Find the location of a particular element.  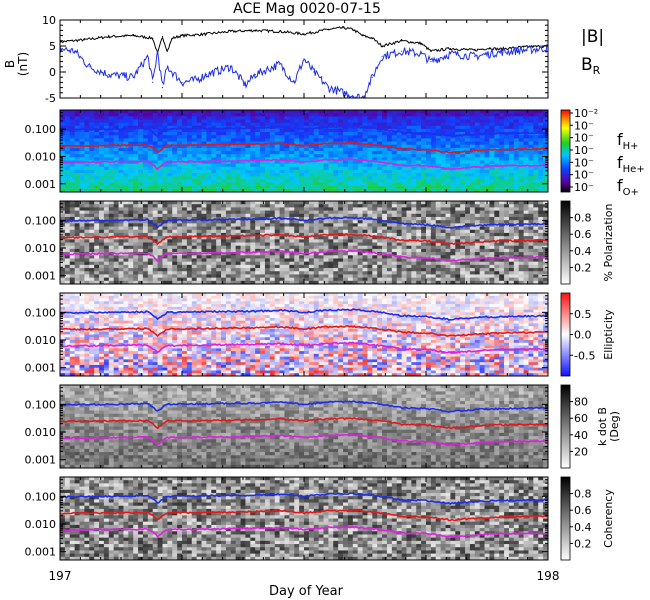

colorbar-tick-label: 0.8 is located at coordinates (583, 218).